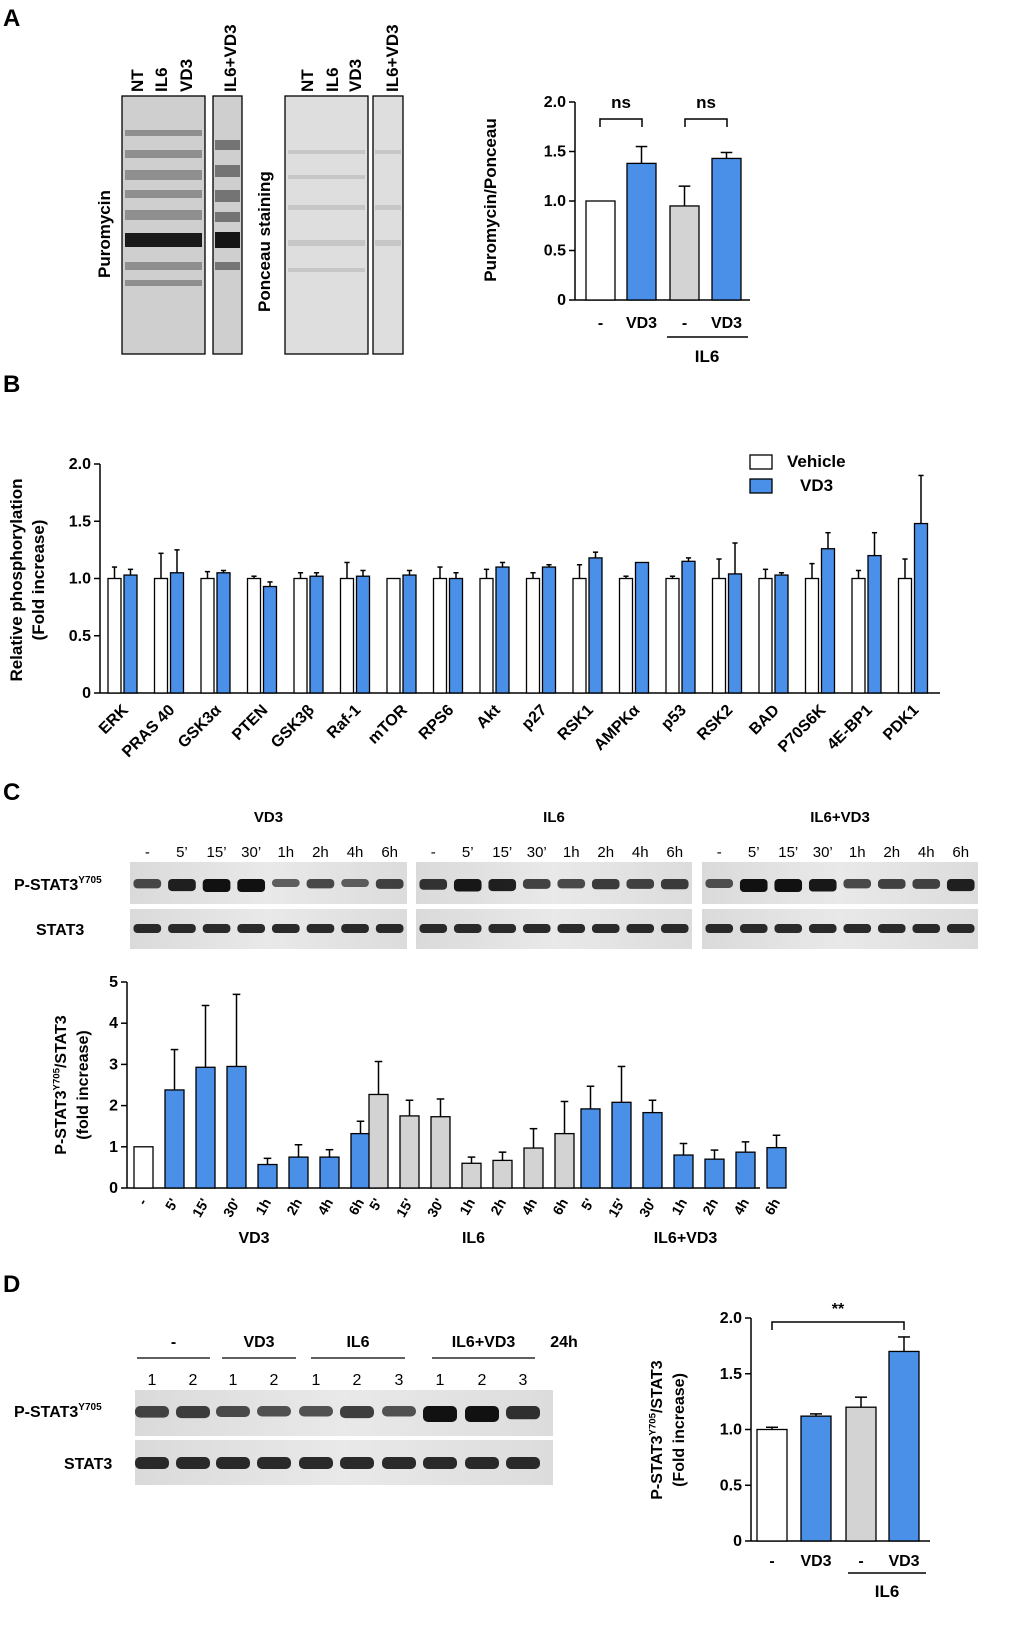 The width and height of the screenshot is (1020, 1627). I want to click on blot-c-time-label: 30’, so click(537, 852).